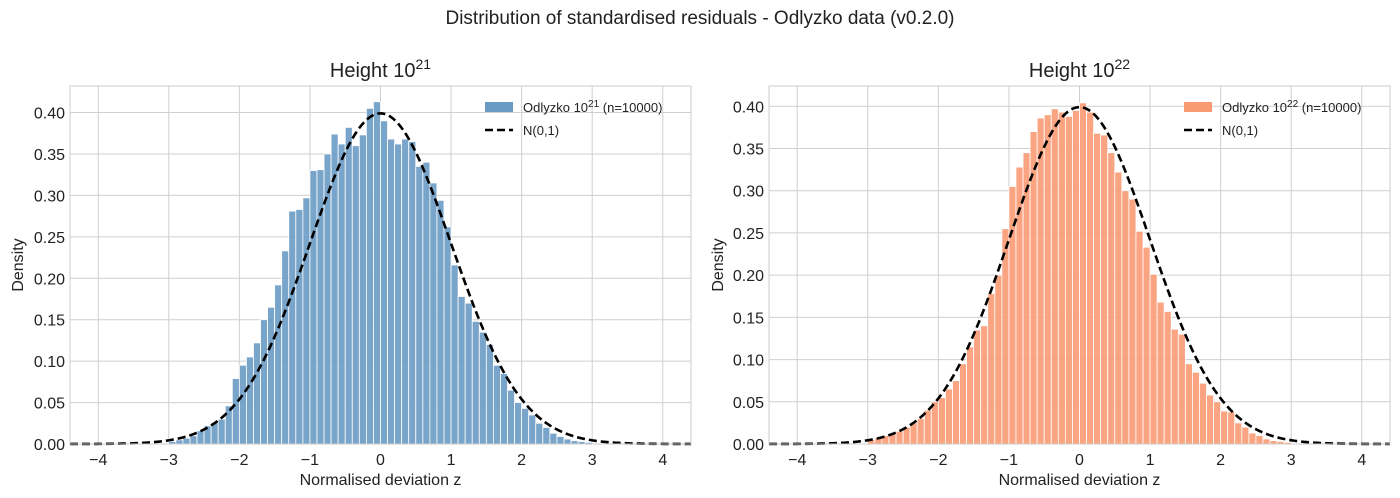 This screenshot has width=1400, height=498. Describe the element at coordinates (380, 69) in the screenshot. I see `panel-title: Height 1021` at that location.